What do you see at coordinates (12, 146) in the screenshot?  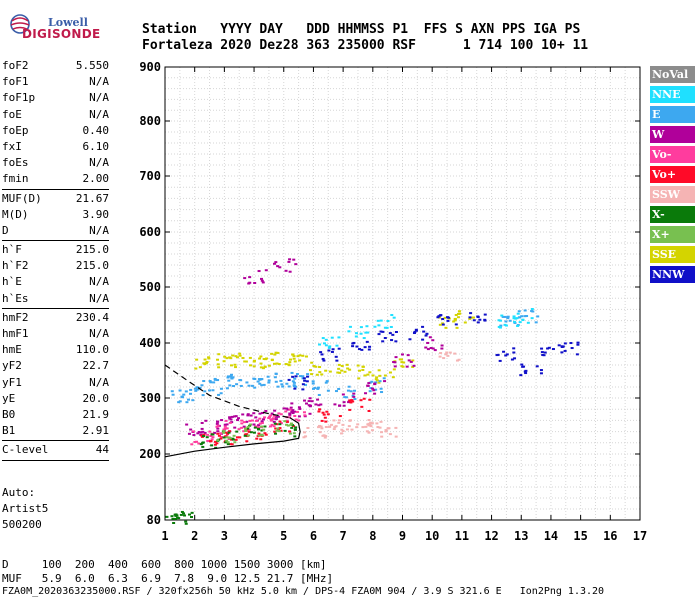 I see `param-name: fxI` at bounding box center [12, 146].